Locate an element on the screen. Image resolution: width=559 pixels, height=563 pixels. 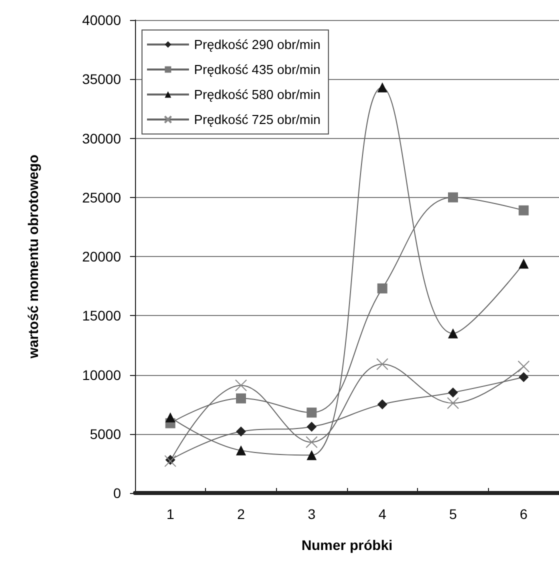
y-tick-label: 0 is located at coordinates (117, 493).